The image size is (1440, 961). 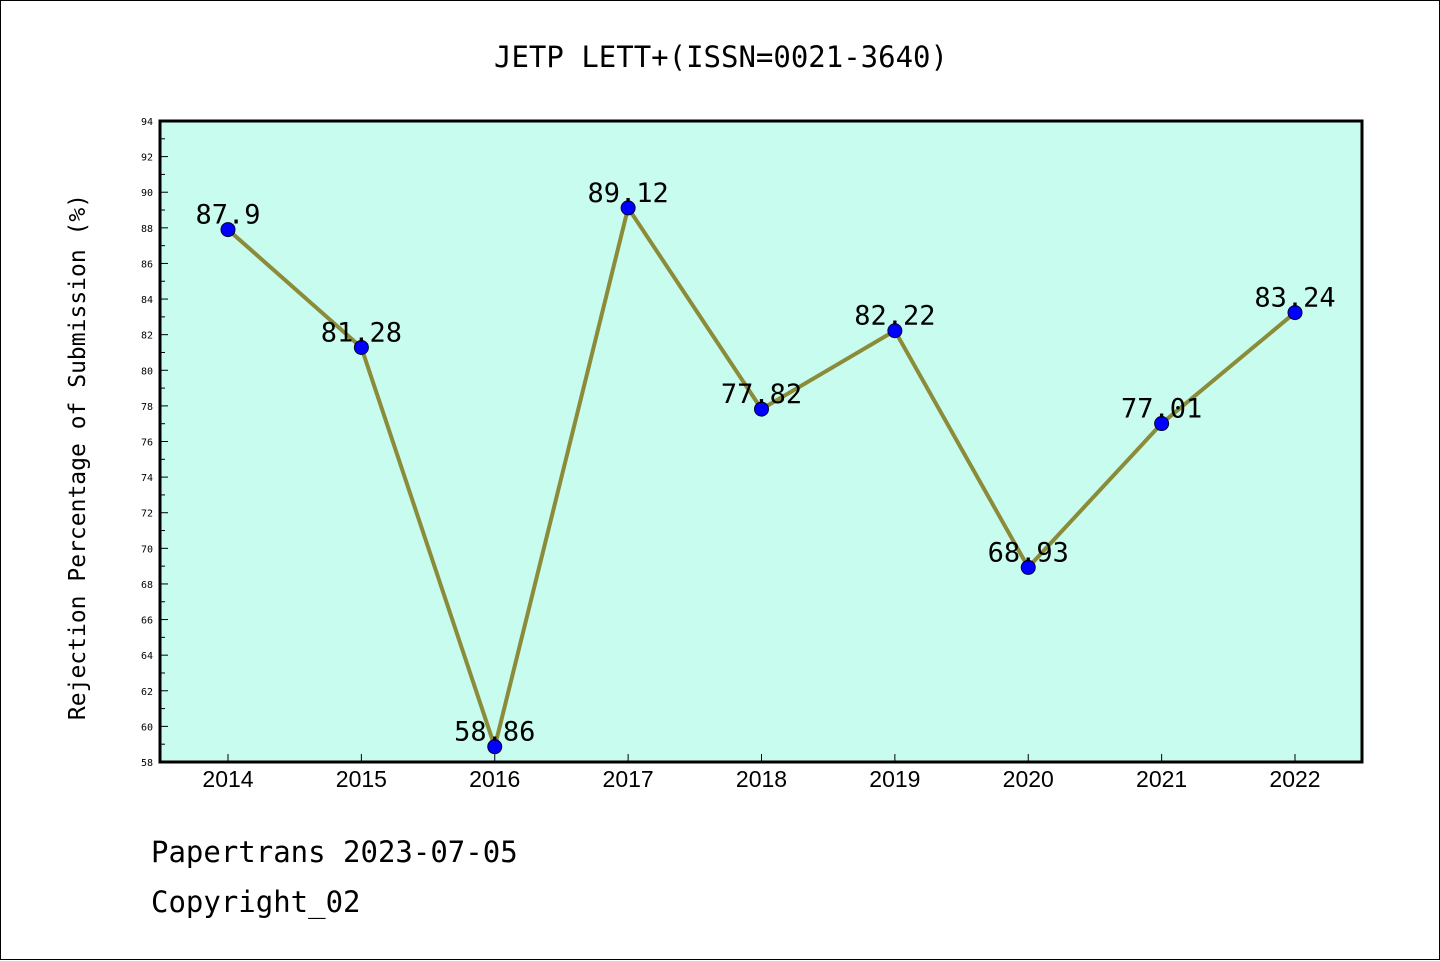 I want to click on y-tick-label: 64, so click(x=147, y=656).